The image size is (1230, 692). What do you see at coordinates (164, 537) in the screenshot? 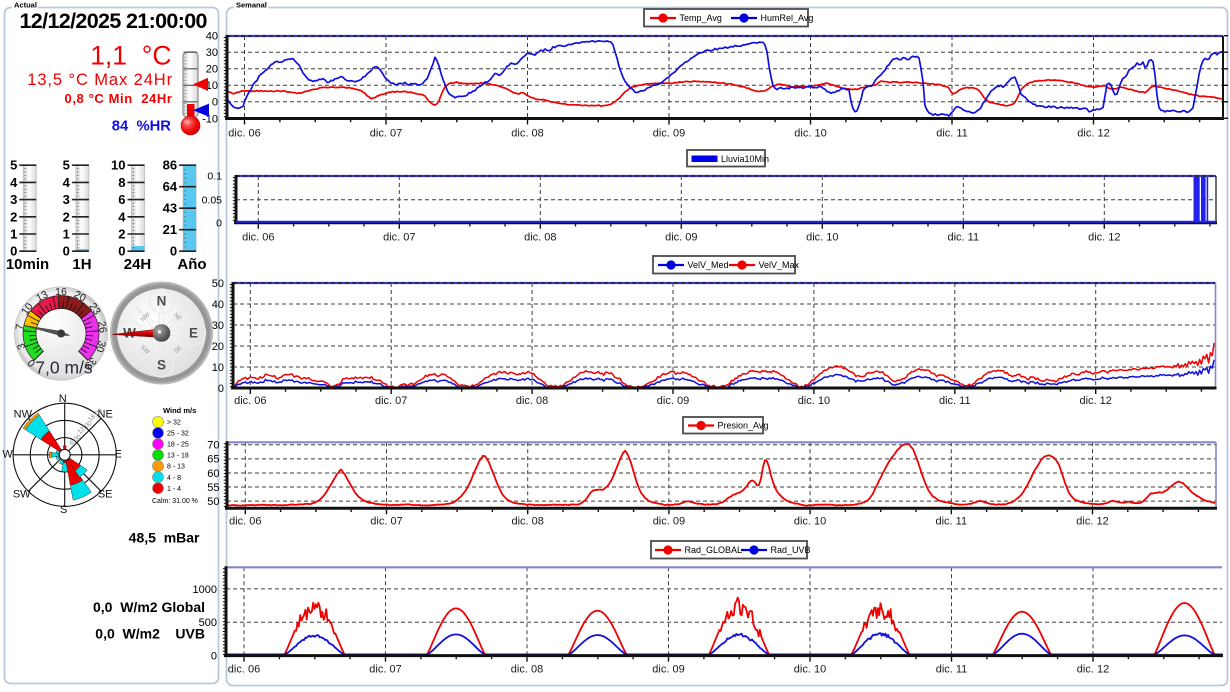
I see `svg-text: 48,5 mBar` at bounding box center [164, 537].